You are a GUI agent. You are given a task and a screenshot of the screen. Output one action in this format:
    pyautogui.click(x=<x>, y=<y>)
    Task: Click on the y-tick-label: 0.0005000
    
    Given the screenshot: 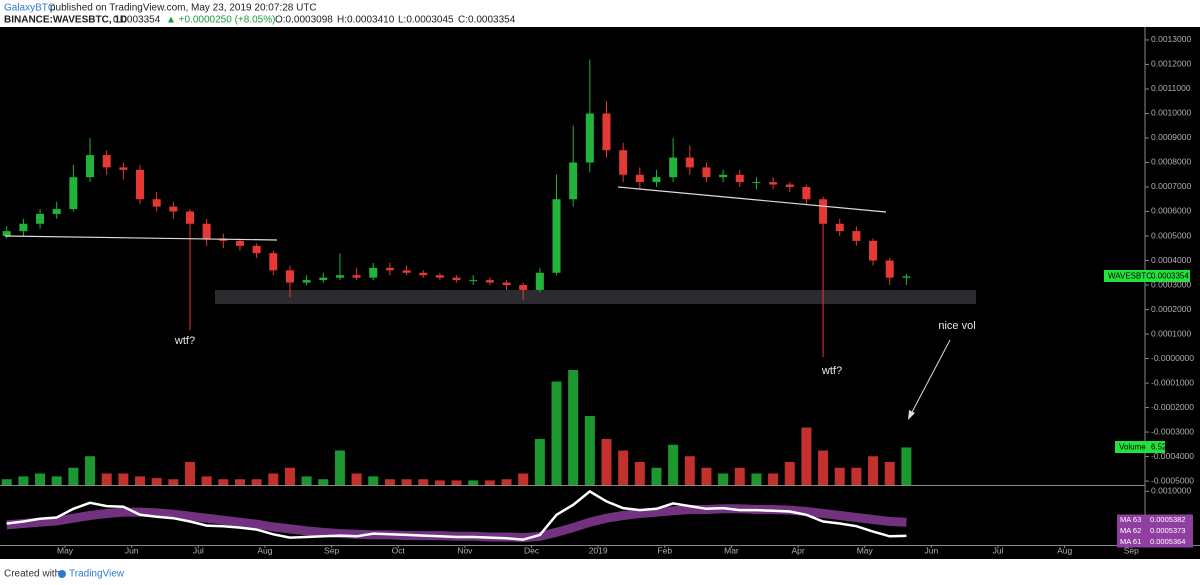 What is the action you would take?
    pyautogui.click(x=1171, y=235)
    